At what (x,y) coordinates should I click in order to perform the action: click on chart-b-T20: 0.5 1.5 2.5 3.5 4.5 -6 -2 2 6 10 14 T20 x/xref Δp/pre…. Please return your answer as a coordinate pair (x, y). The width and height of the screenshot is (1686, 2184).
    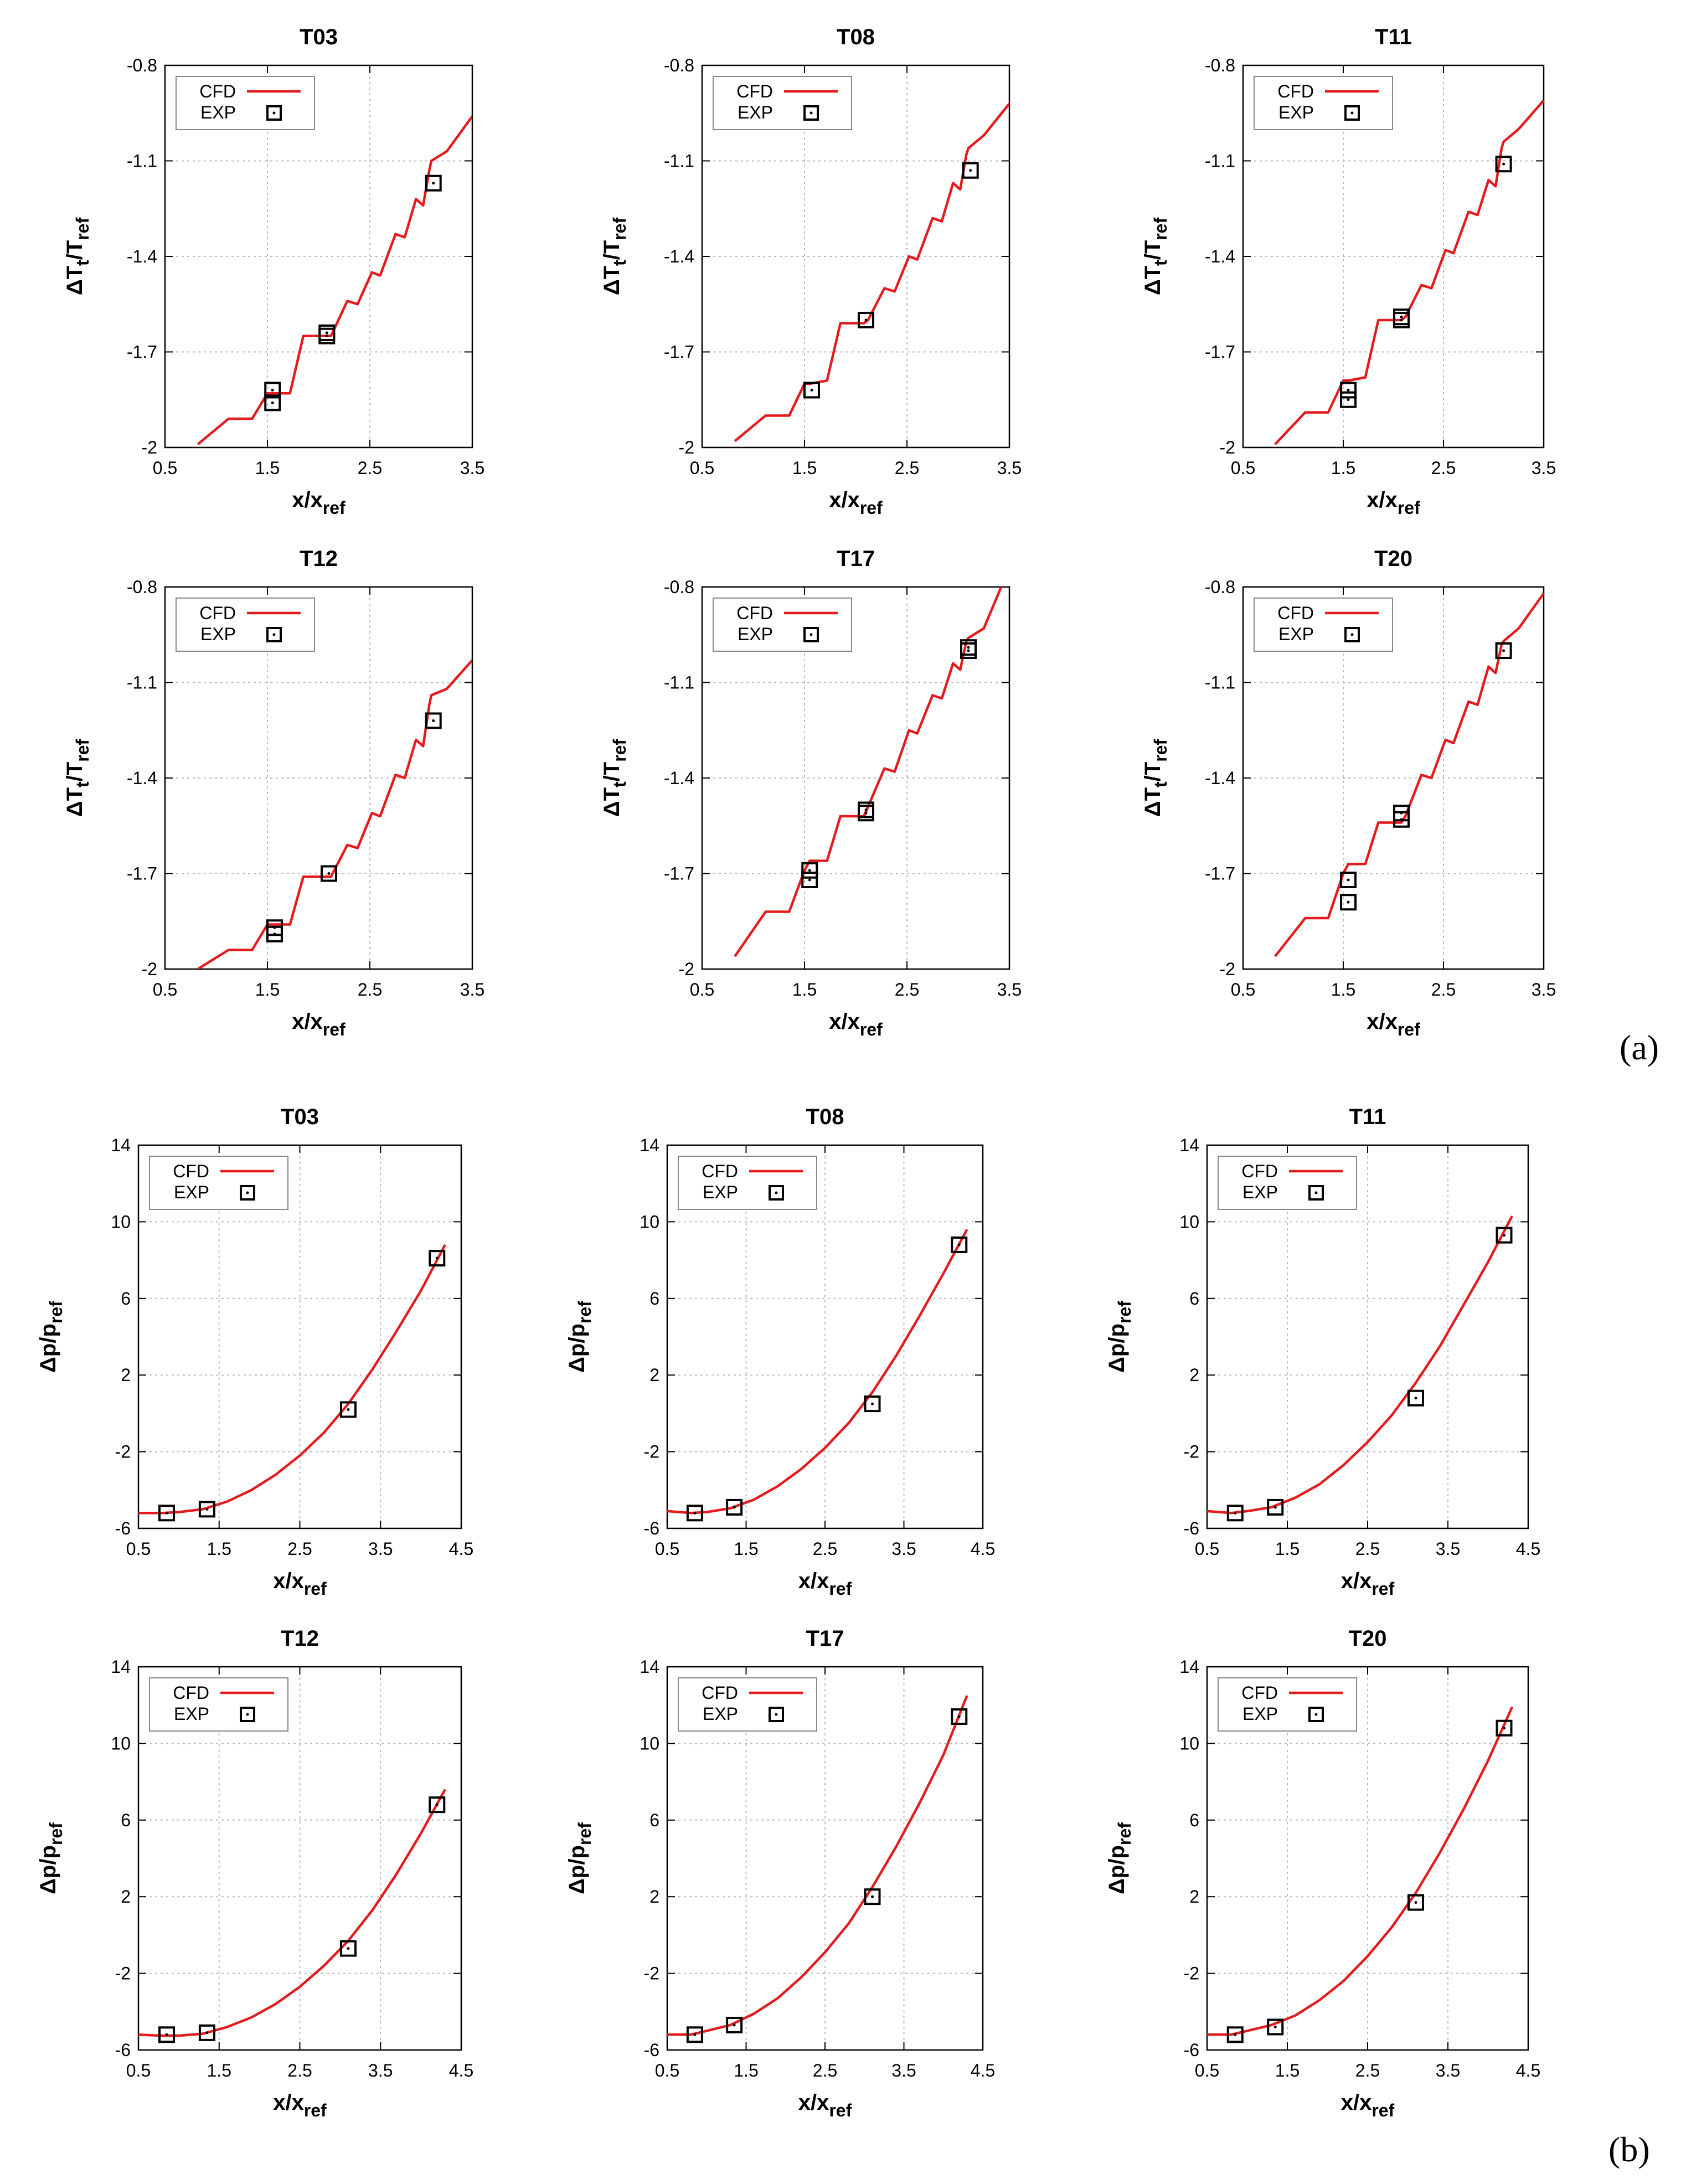
    Looking at the image, I should click on (1322, 1873).